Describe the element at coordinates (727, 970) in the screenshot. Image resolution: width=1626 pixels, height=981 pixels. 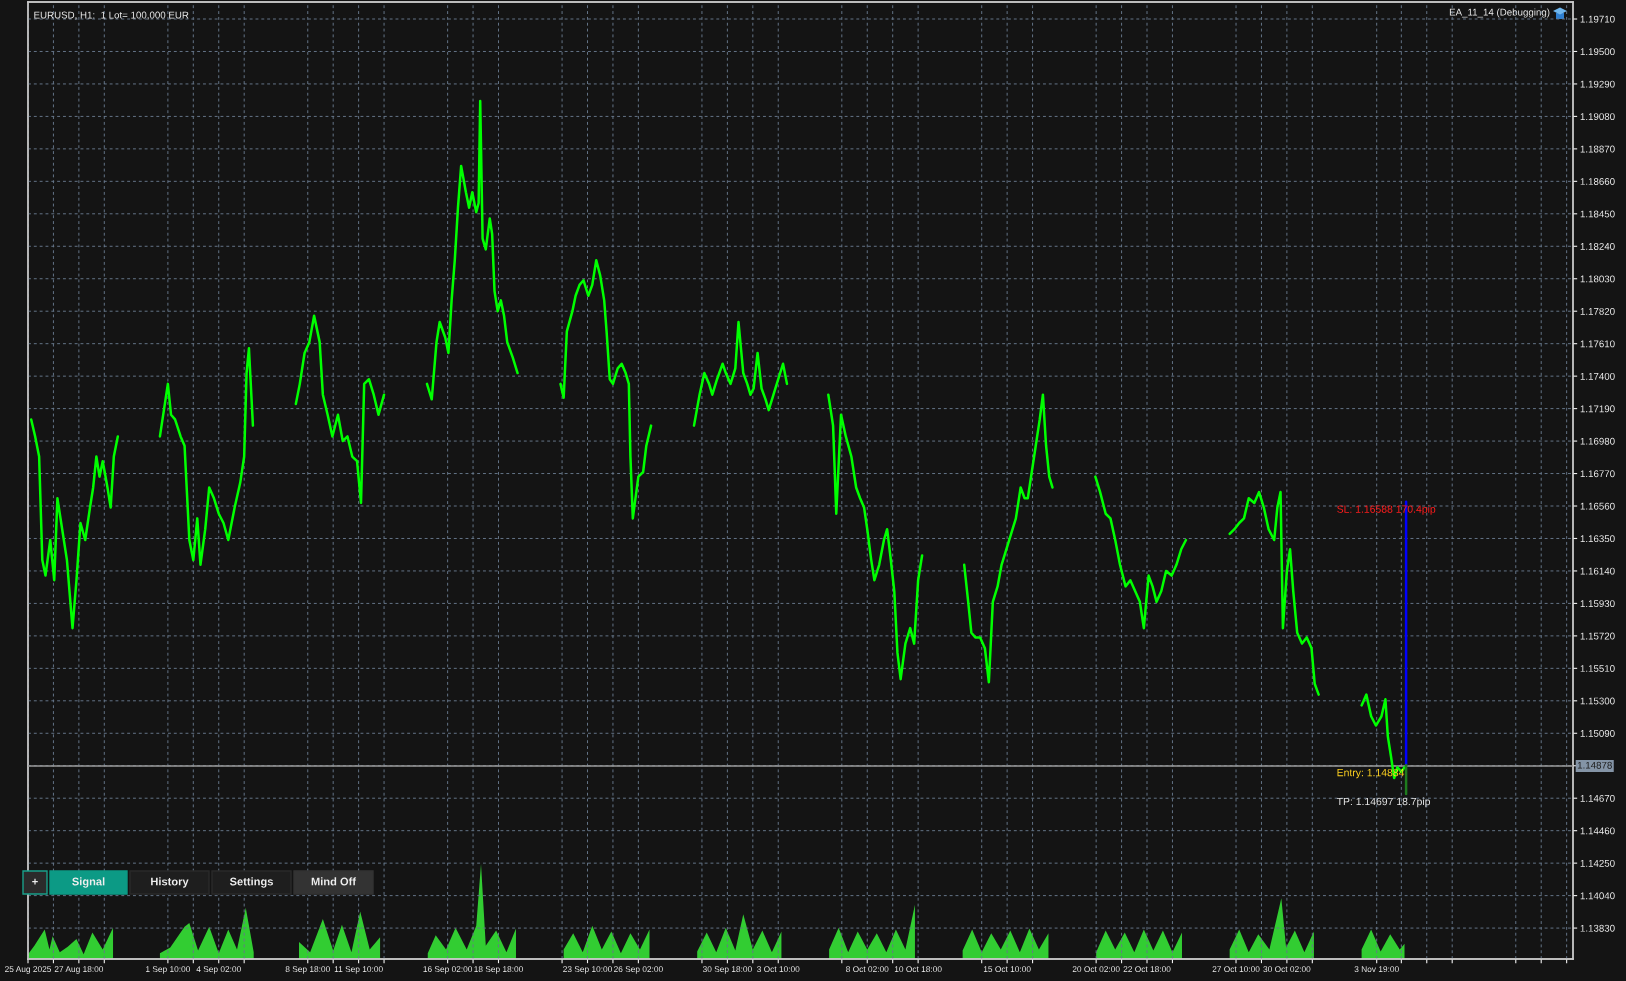
I see `x-tick-label: 30 Sep 18:00` at that location.